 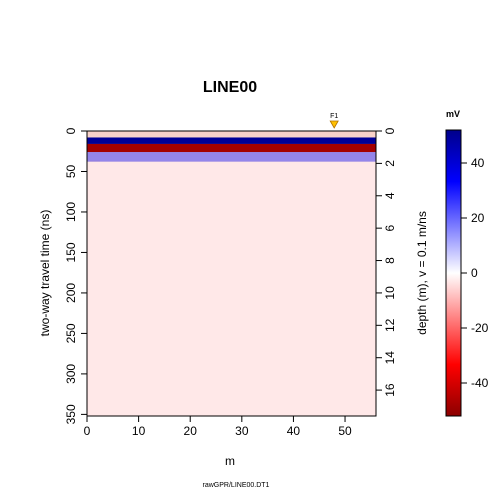 I want to click on fiducial-marker-label: F1, so click(x=334, y=116).